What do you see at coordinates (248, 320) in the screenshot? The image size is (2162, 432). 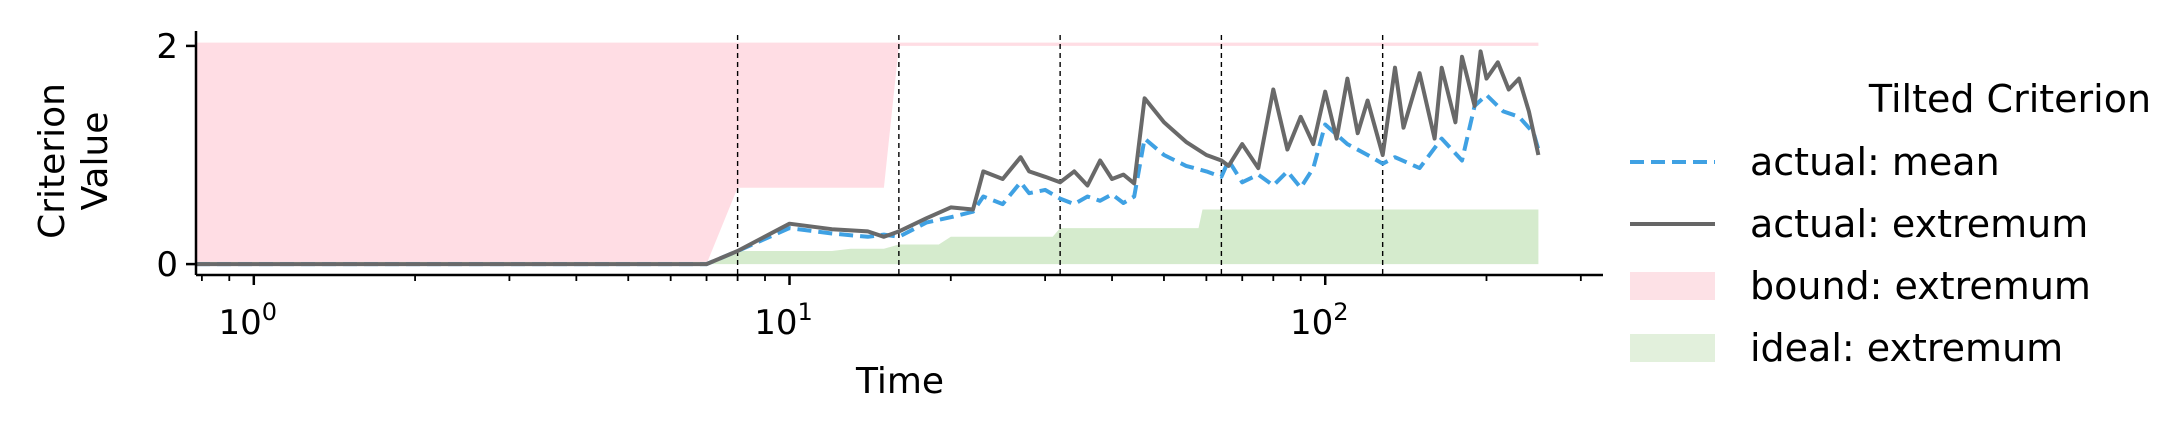 I see `x-tick-label: 10⁰` at bounding box center [248, 320].